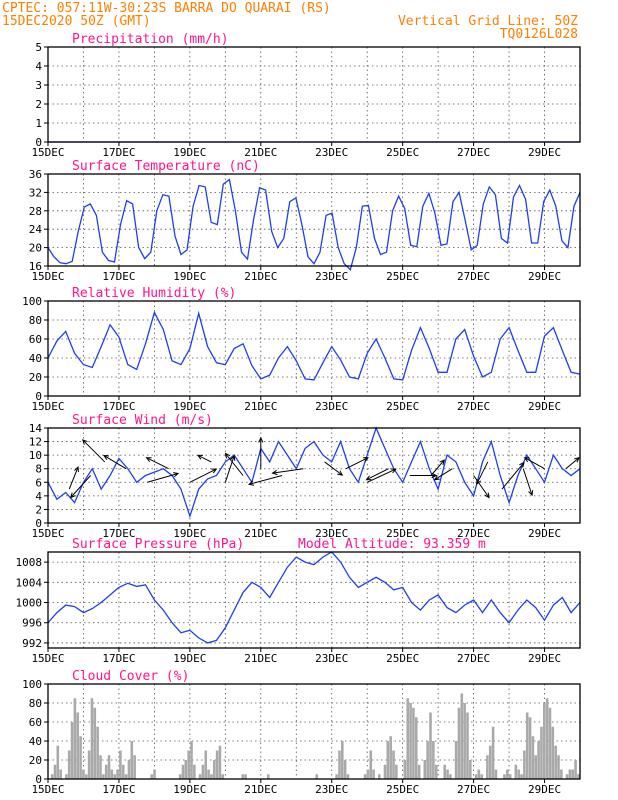 This screenshot has width=618, height=800. What do you see at coordinates (473, 789) in the screenshot?
I see `x-tick-label: 27DEC` at bounding box center [473, 789].